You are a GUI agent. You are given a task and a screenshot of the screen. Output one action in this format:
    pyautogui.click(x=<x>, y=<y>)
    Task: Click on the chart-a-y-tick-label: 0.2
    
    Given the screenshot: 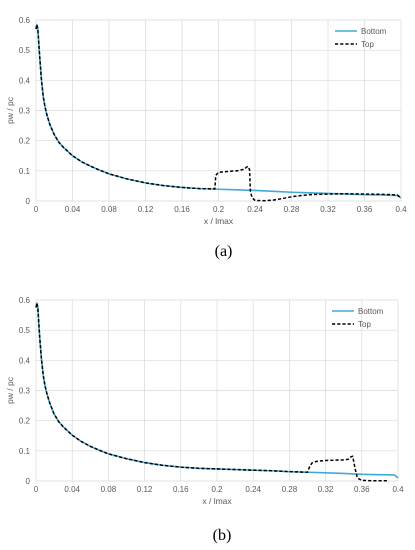 What is the action you would take?
    pyautogui.click(x=25, y=141)
    